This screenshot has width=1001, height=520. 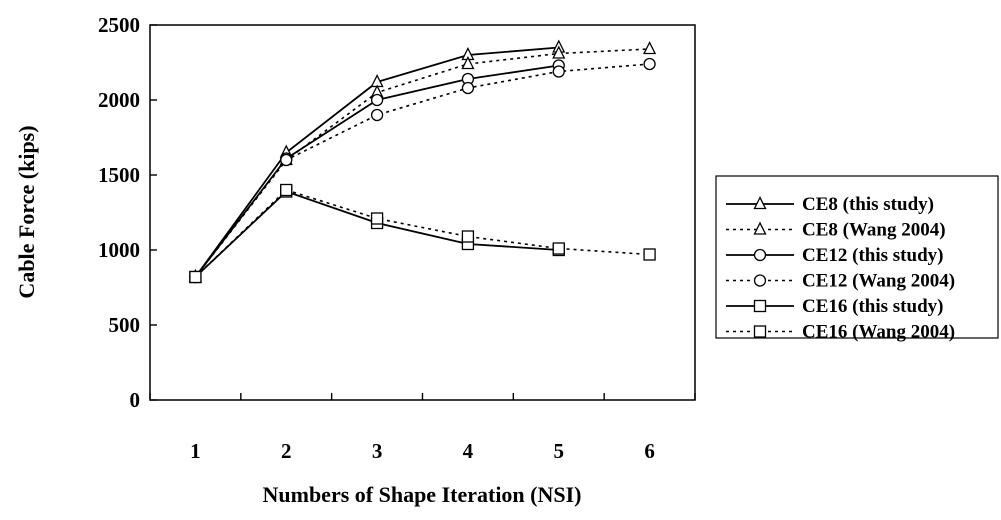 What do you see at coordinates (119, 175) in the screenshot?
I see `y-tick-label: 1500` at bounding box center [119, 175].